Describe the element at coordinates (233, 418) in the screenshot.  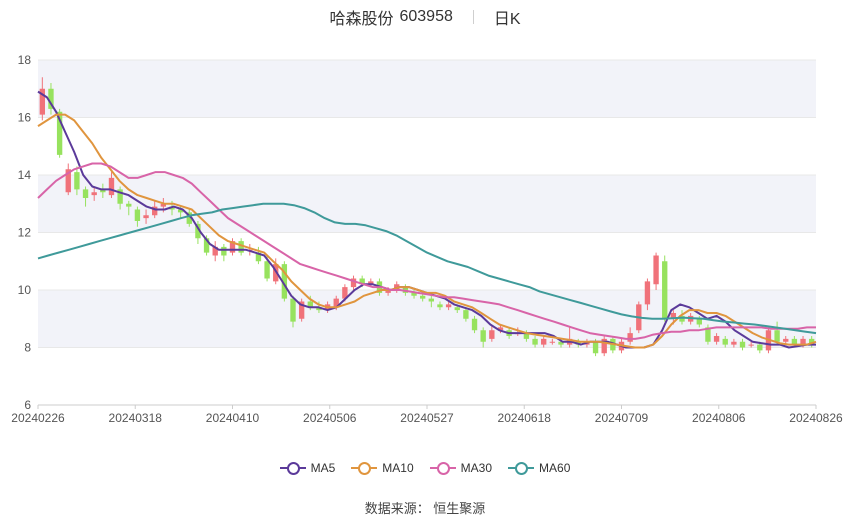
I see `x-tick-label: 20240410` at that location.